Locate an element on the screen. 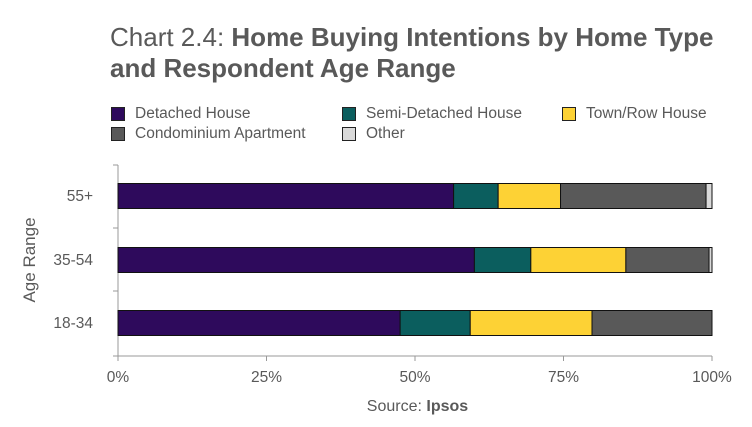  legend-label-other: Other is located at coordinates (385, 133).